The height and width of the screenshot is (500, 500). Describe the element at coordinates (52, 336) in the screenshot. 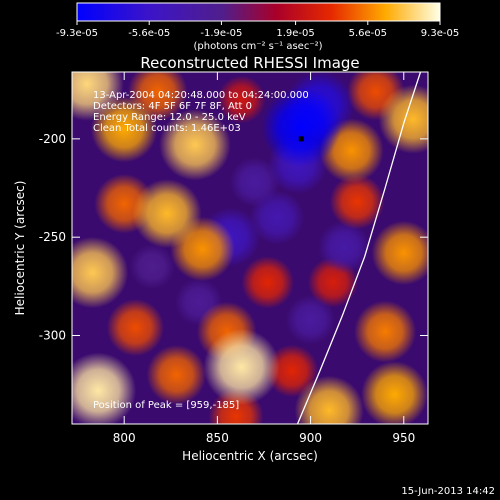

I see `y-tick-label: -300` at that location.